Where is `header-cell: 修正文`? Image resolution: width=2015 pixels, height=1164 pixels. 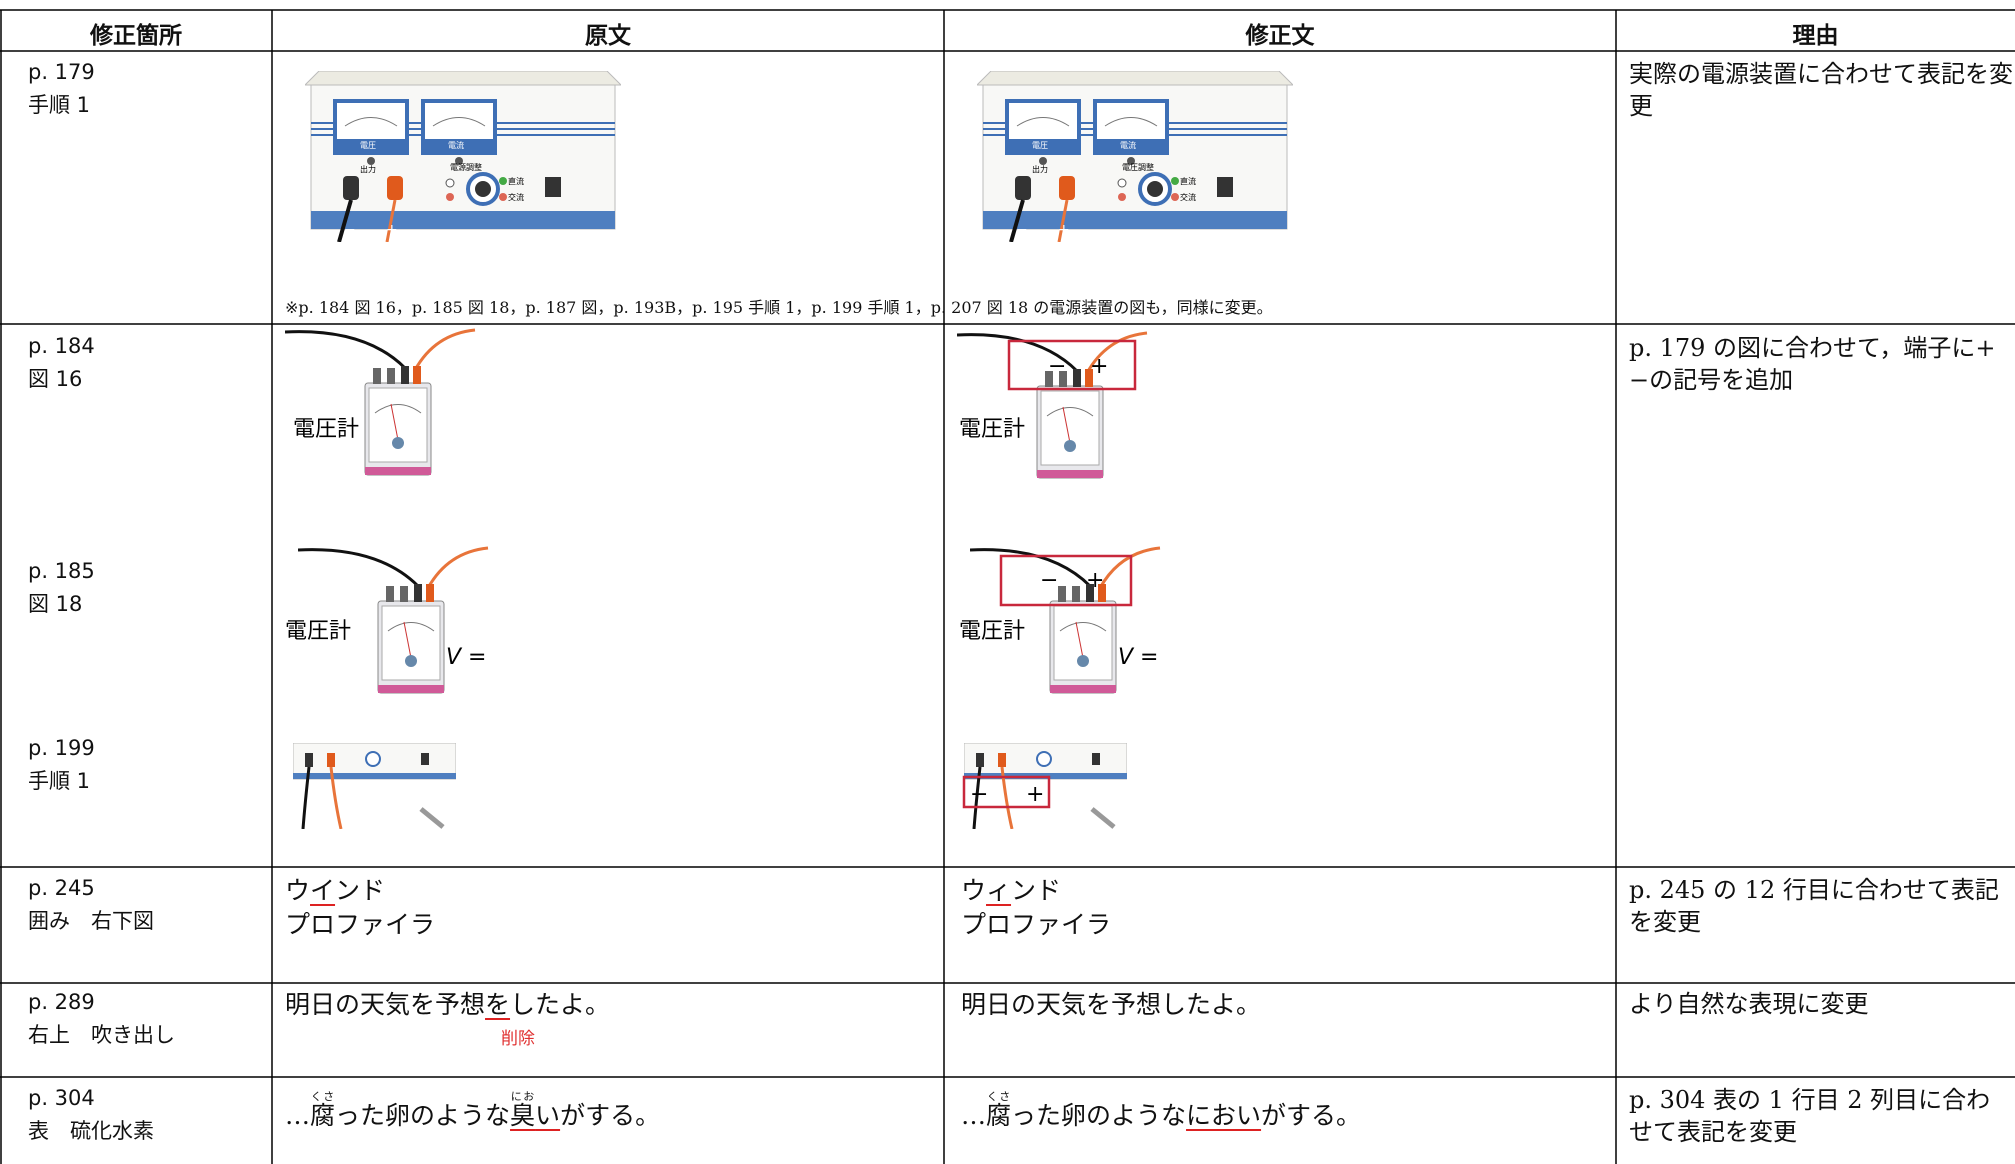
header-cell: 修正文 is located at coordinates (1280, 36).